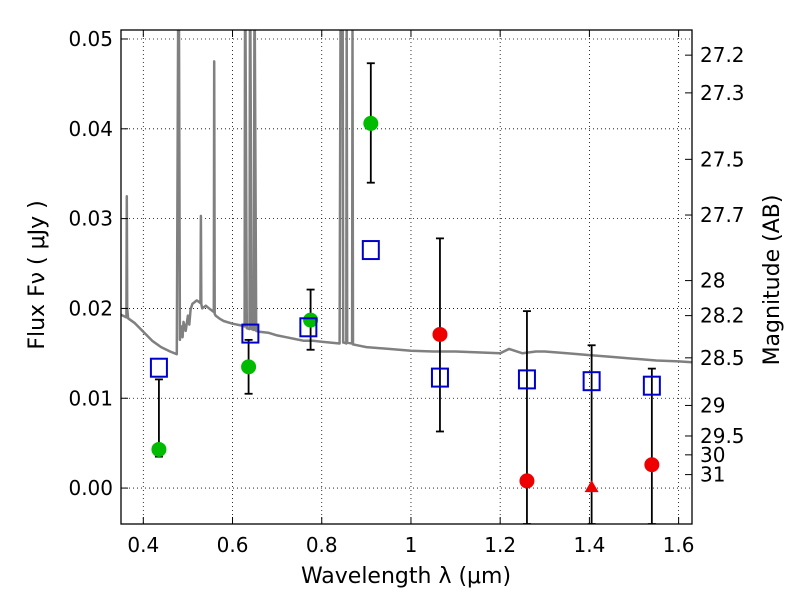 The width and height of the screenshot is (800, 600). Describe the element at coordinates (90, 219) in the screenshot. I see `y-tick-label: 0.03` at that location.